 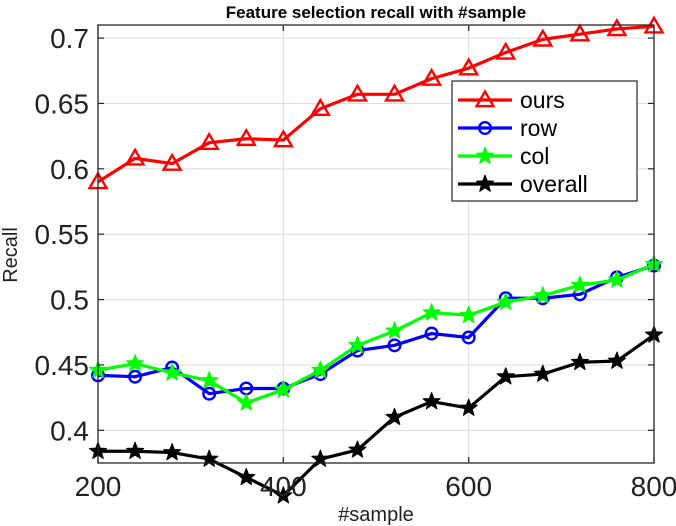 I want to click on y-axis-label: Recall, so click(x=11, y=255).